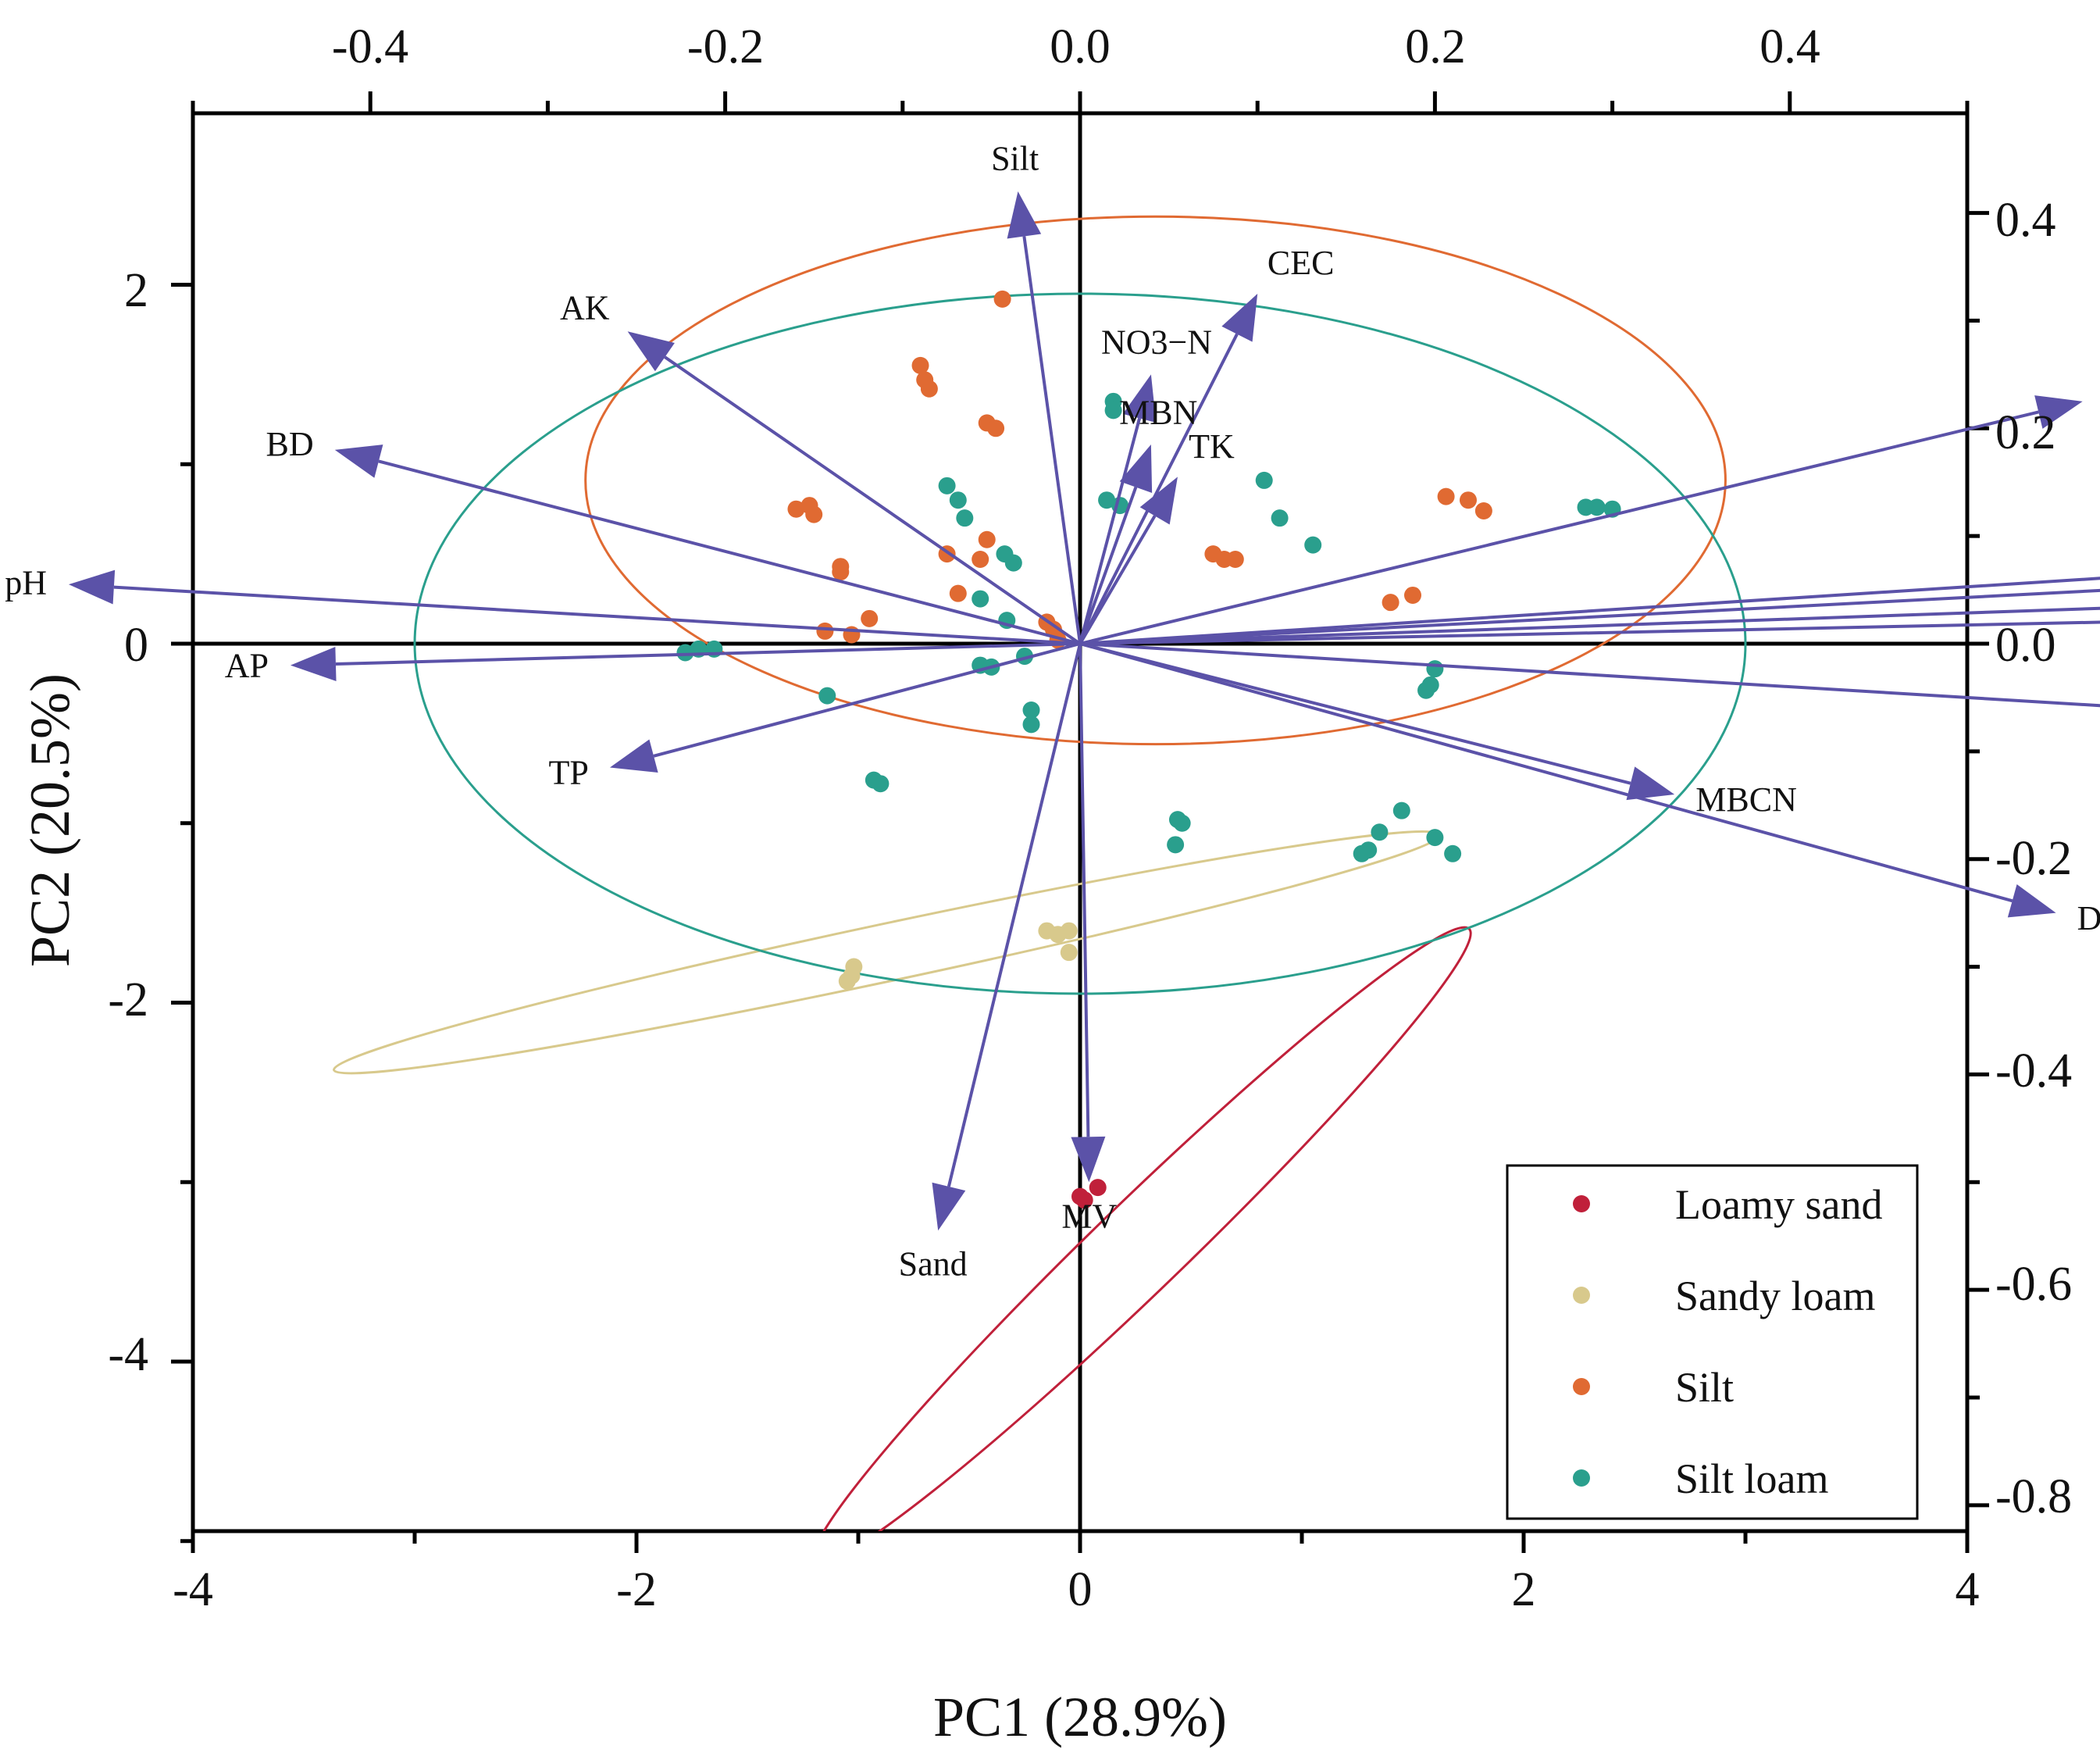 This screenshot has height=1760, width=2100. Describe the element at coordinates (568, 773) in the screenshot. I see `loading-label: TP` at that location.